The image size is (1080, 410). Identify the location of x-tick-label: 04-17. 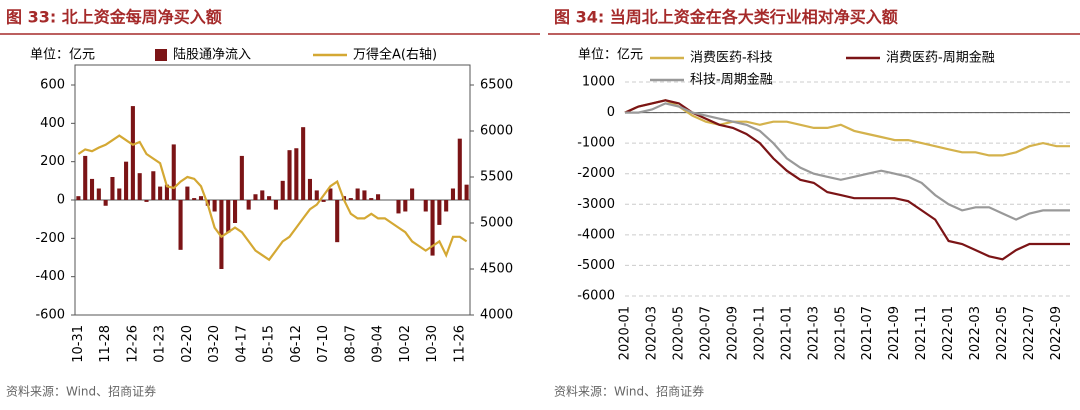
(241, 344).